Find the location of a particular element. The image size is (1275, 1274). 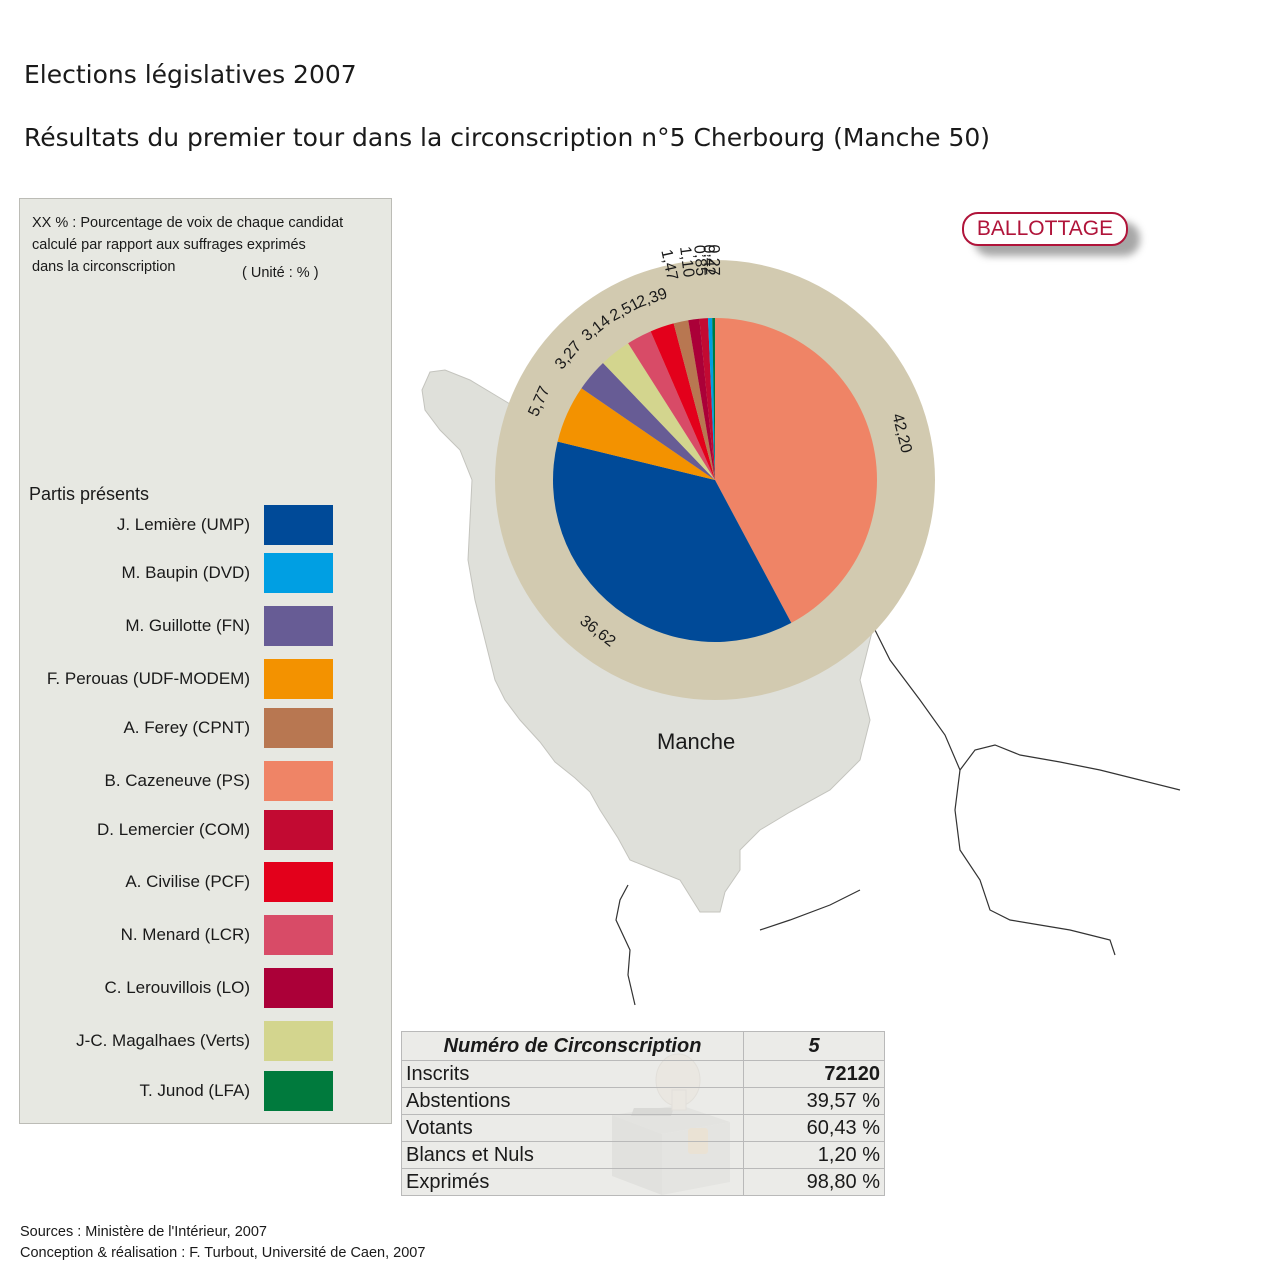

slice-label: 0,85 is located at coordinates (699, 260).